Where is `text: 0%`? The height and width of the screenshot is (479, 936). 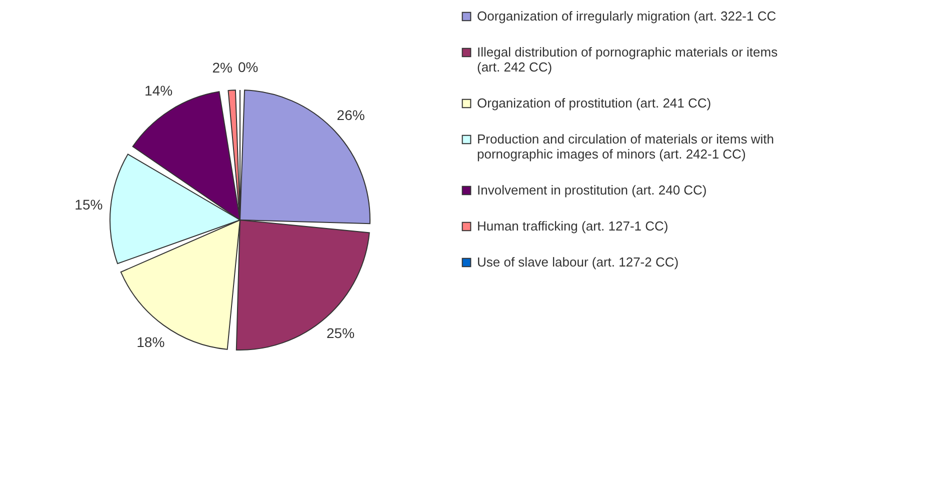 text: 0% is located at coordinates (248, 67).